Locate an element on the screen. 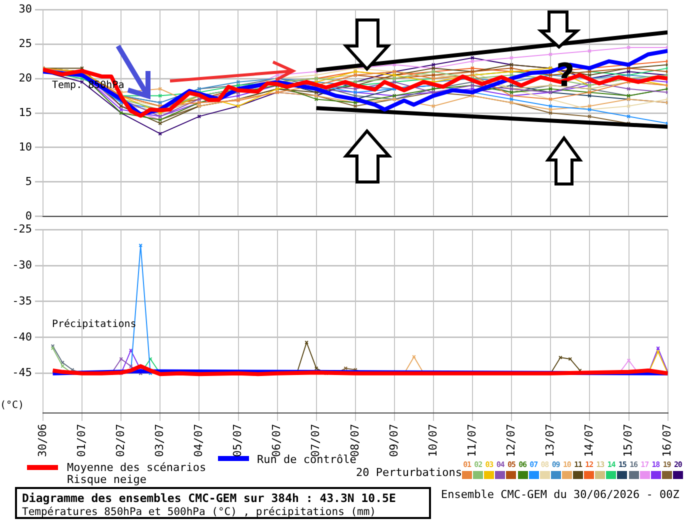  x-tick-label: 13/07 is located at coordinates (550, 441).